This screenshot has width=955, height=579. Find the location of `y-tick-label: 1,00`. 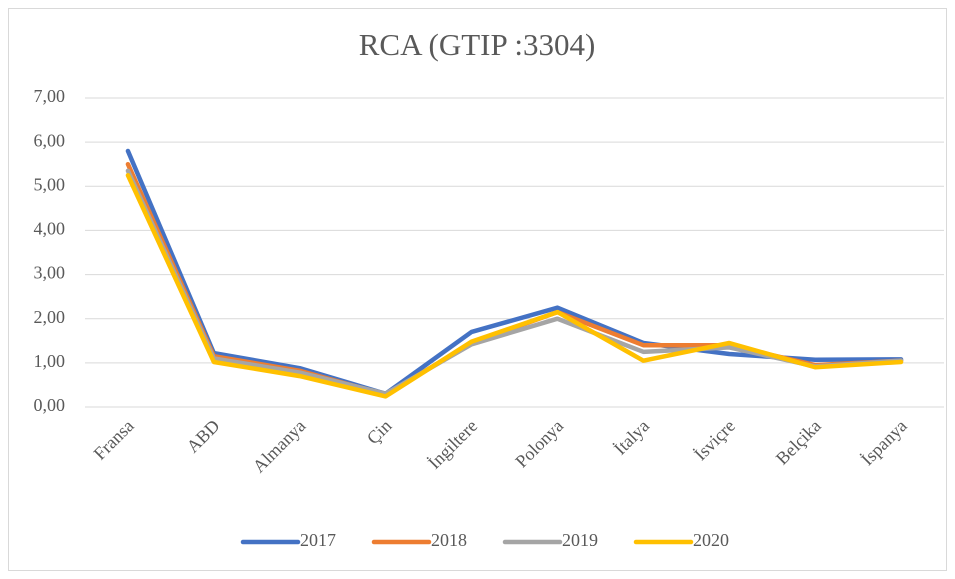

y-tick-label: 1,00 is located at coordinates (50, 361).